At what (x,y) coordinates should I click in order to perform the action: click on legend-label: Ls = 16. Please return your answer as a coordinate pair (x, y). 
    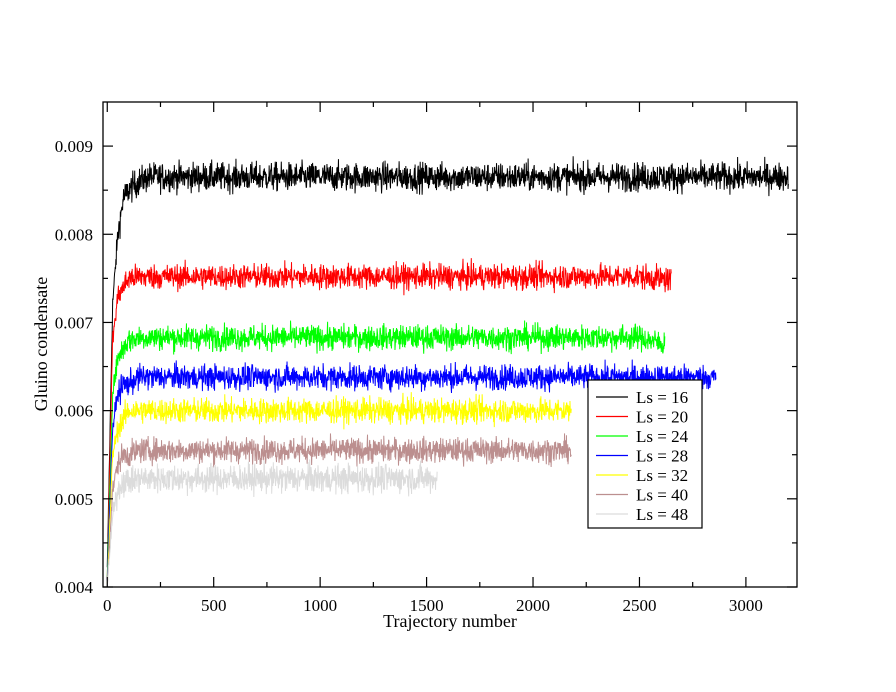
    Looking at the image, I should click on (662, 397).